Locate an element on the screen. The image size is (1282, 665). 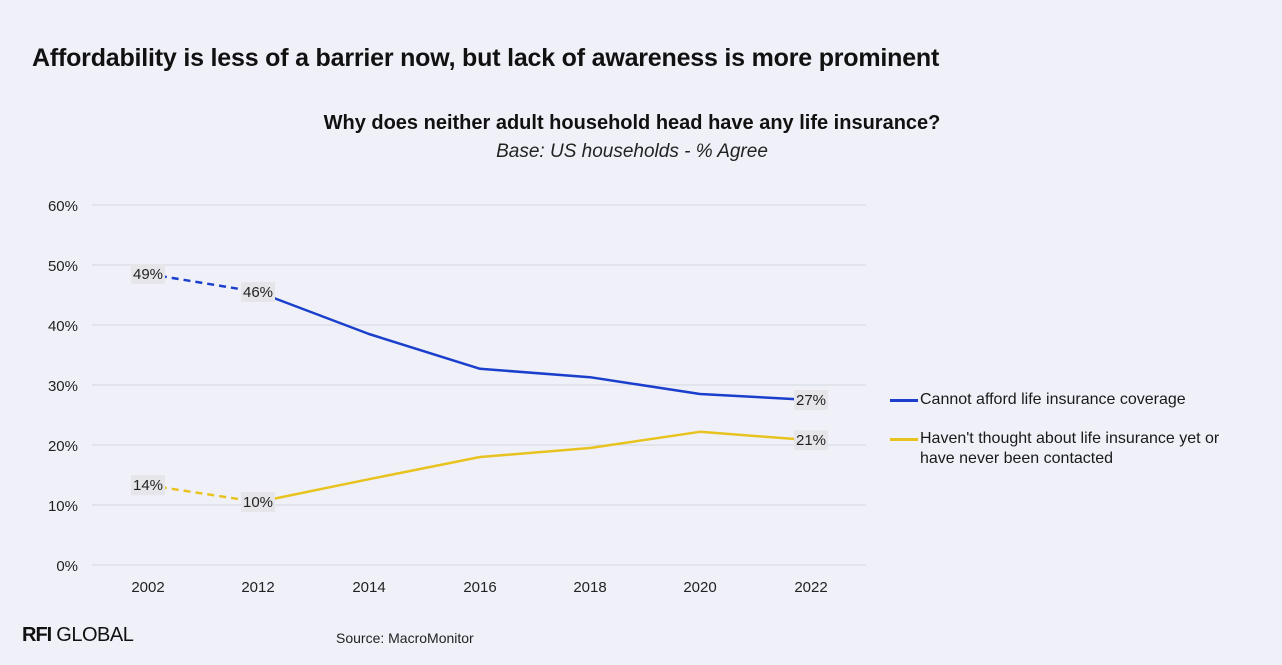
legend-swatch-havent-thought is located at coordinates (904, 439).